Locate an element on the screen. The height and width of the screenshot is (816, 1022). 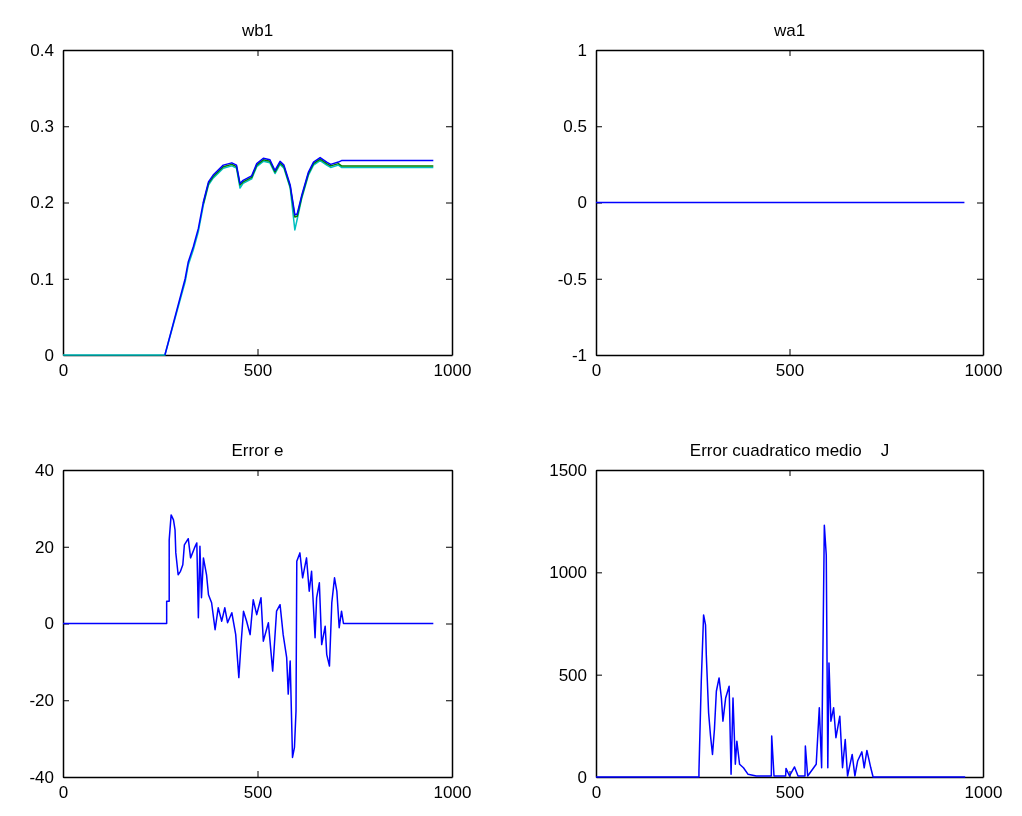
y-tick-label: 0.5 is located at coordinates (575, 127).